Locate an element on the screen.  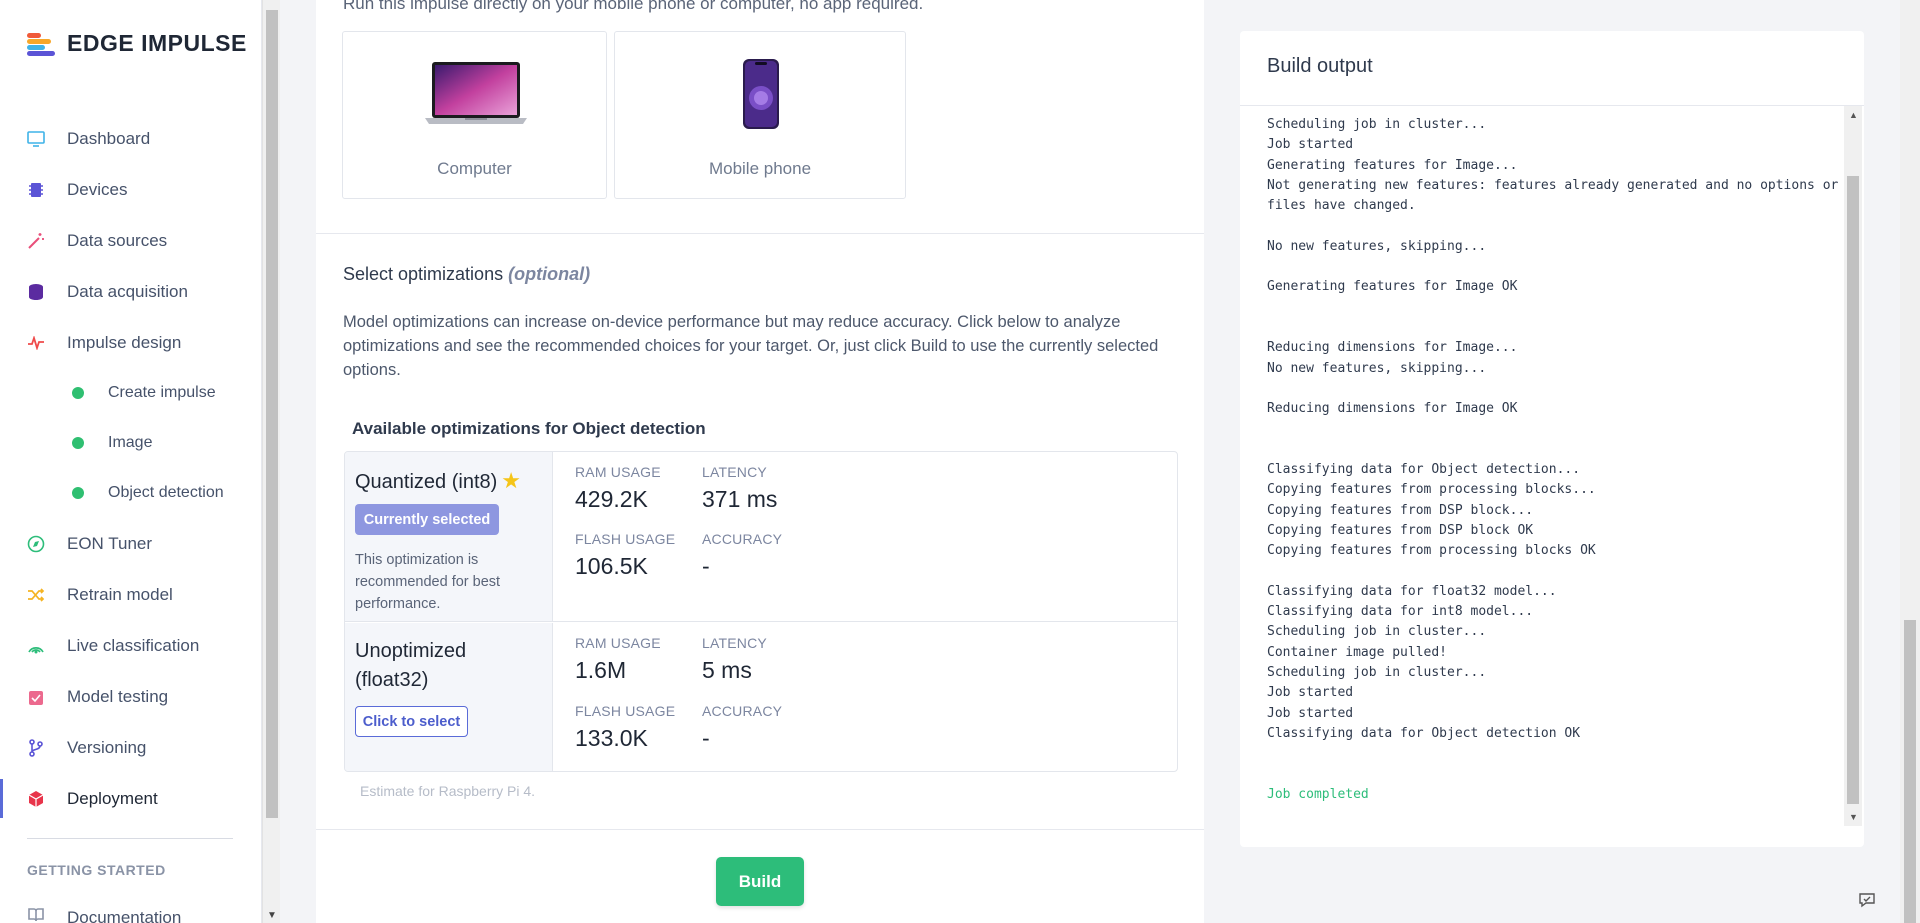
feedback-icon is located at coordinates (1867, 900).